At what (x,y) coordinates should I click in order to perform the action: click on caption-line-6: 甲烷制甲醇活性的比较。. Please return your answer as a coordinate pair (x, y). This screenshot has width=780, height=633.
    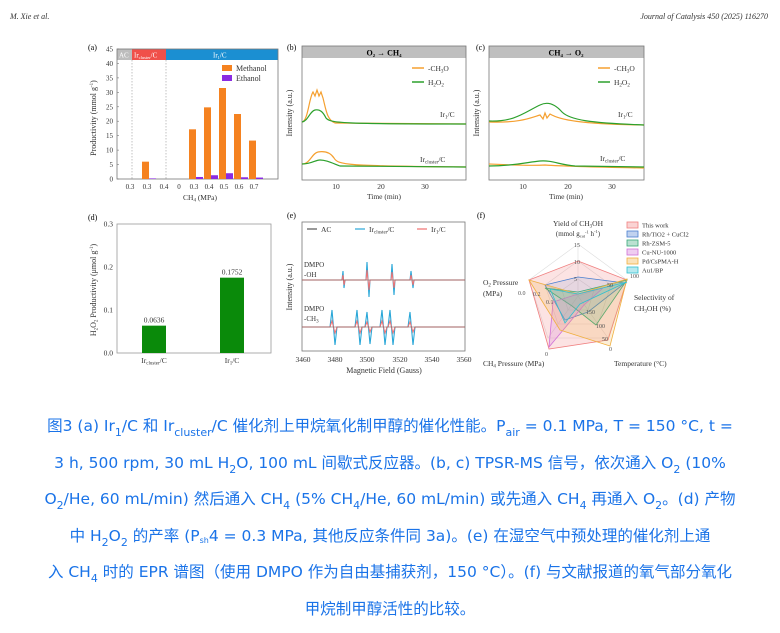
    Looking at the image, I should click on (390, 608).